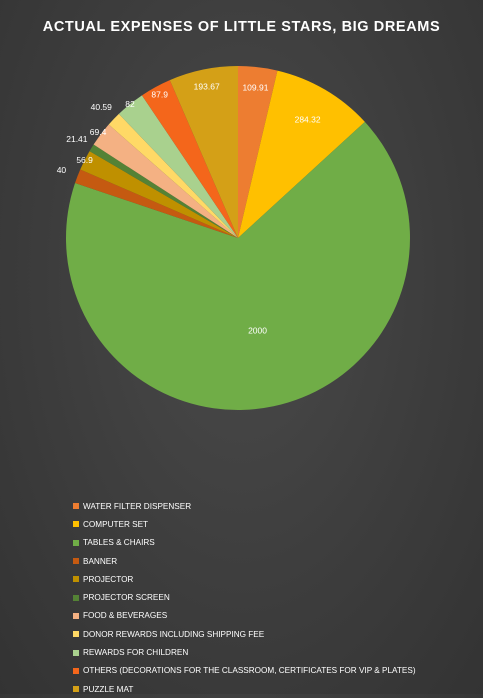 The width and height of the screenshot is (483, 698). What do you see at coordinates (125, 616) in the screenshot?
I see `legend-label: FOOD & BEVERAGES` at bounding box center [125, 616].